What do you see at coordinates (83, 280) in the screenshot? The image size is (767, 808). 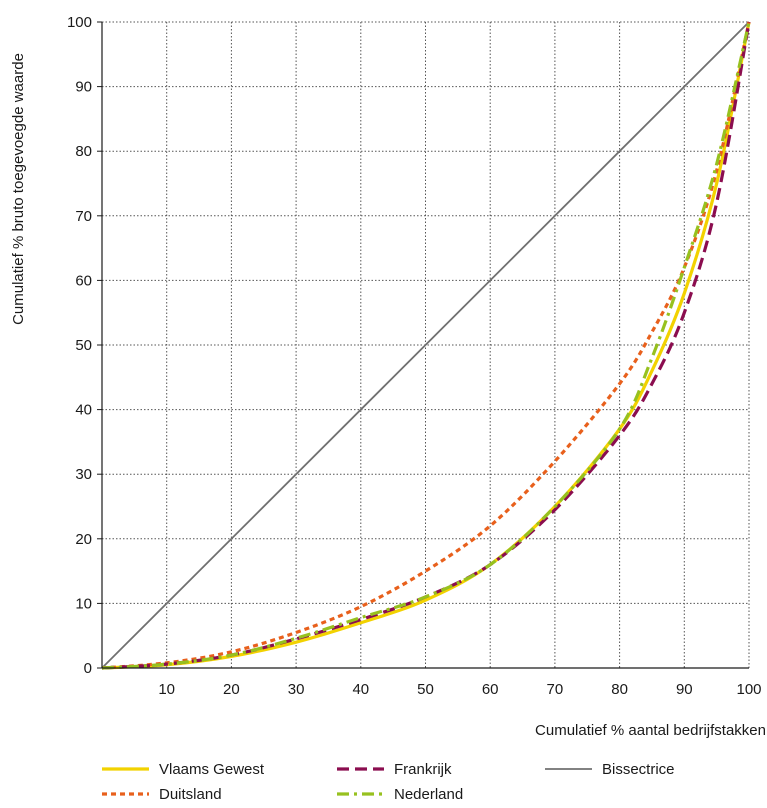 I see `y-tick-label: 60` at bounding box center [83, 280].